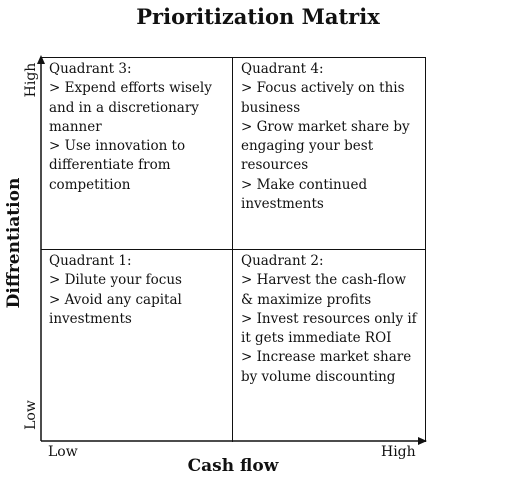  Describe the element at coordinates (90, 69) in the screenshot. I see `quadrant-3-title: Quadrant 3:` at that location.